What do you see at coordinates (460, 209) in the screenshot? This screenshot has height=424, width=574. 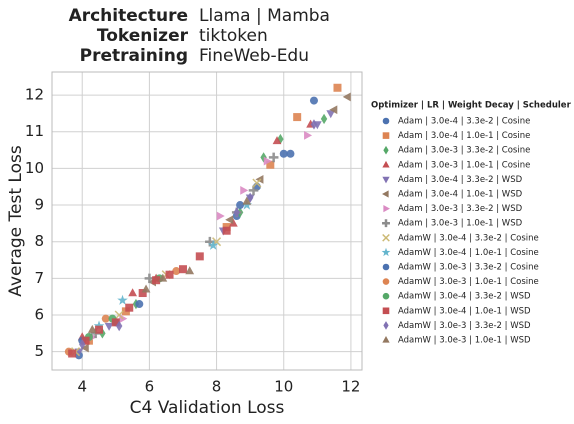 I see `legend-label: Adam | 3.0e-3 | 3.3e-2 | WSD` at bounding box center [460, 209].